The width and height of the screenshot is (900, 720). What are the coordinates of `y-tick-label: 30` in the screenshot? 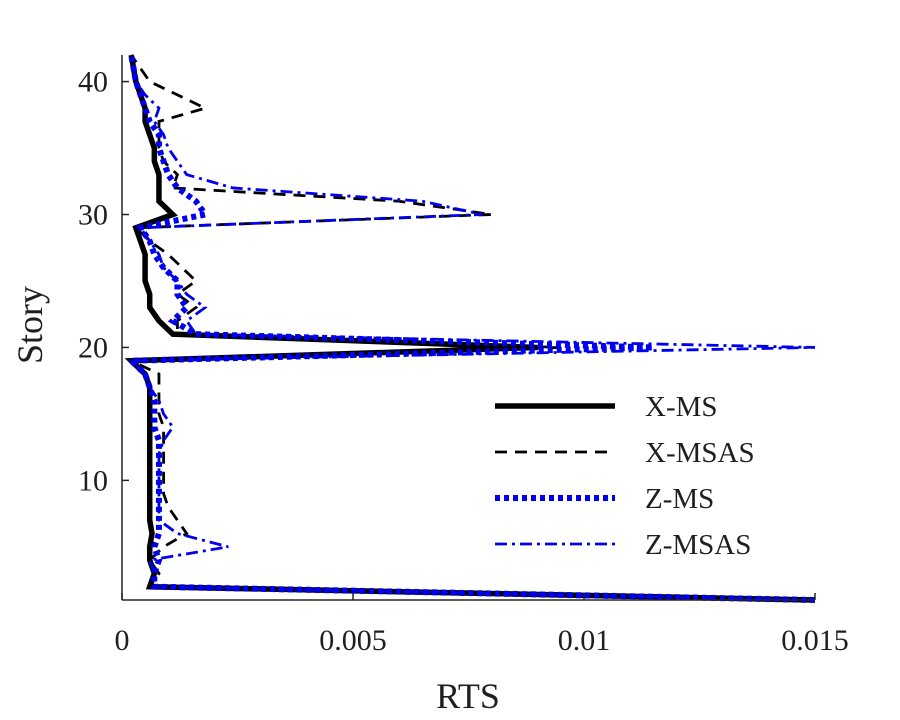 It's located at (93, 215).